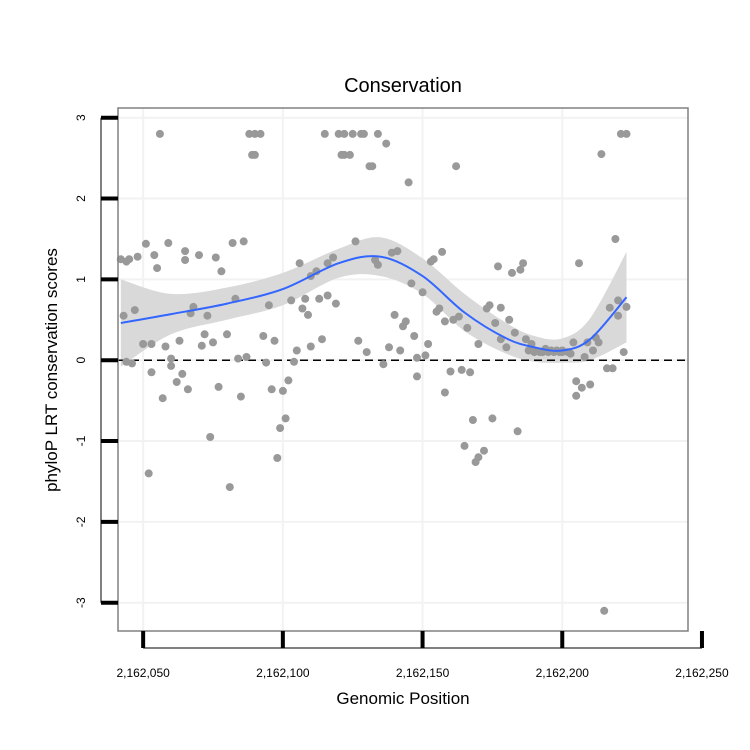 The height and width of the screenshot is (750, 750). I want to click on smooth-line, so click(374, 303).